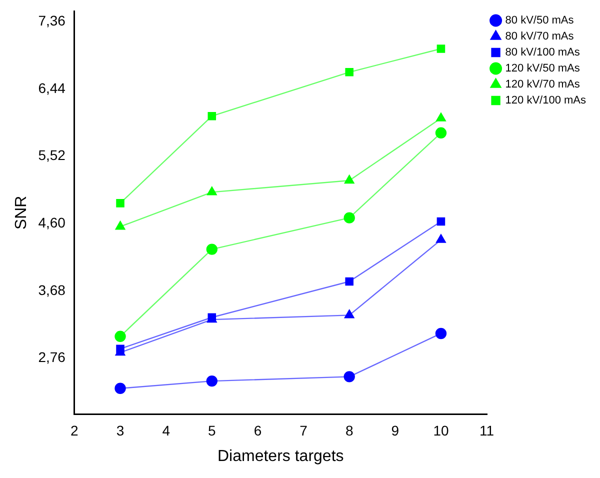 Image resolution: width=600 pixels, height=478 pixels. Describe the element at coordinates (545, 100) in the screenshot. I see `legend-label: 120 kV/100 mAs` at that location.